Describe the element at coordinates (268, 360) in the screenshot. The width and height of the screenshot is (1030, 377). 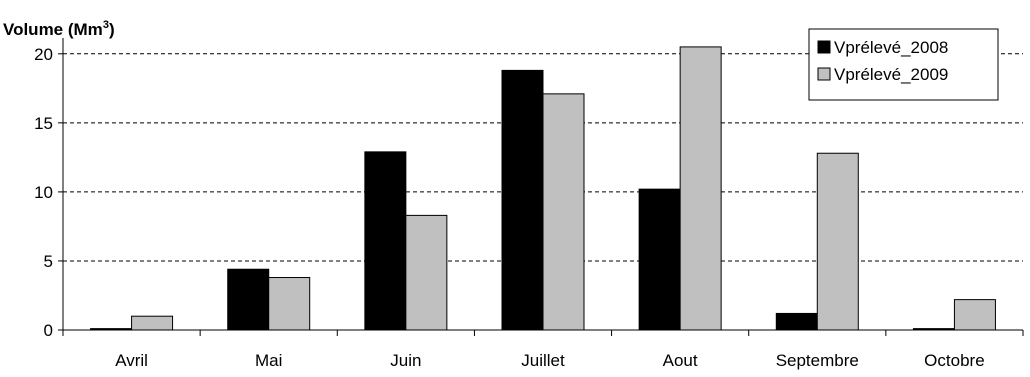
I see `x-tick-label: Mai` at that location.